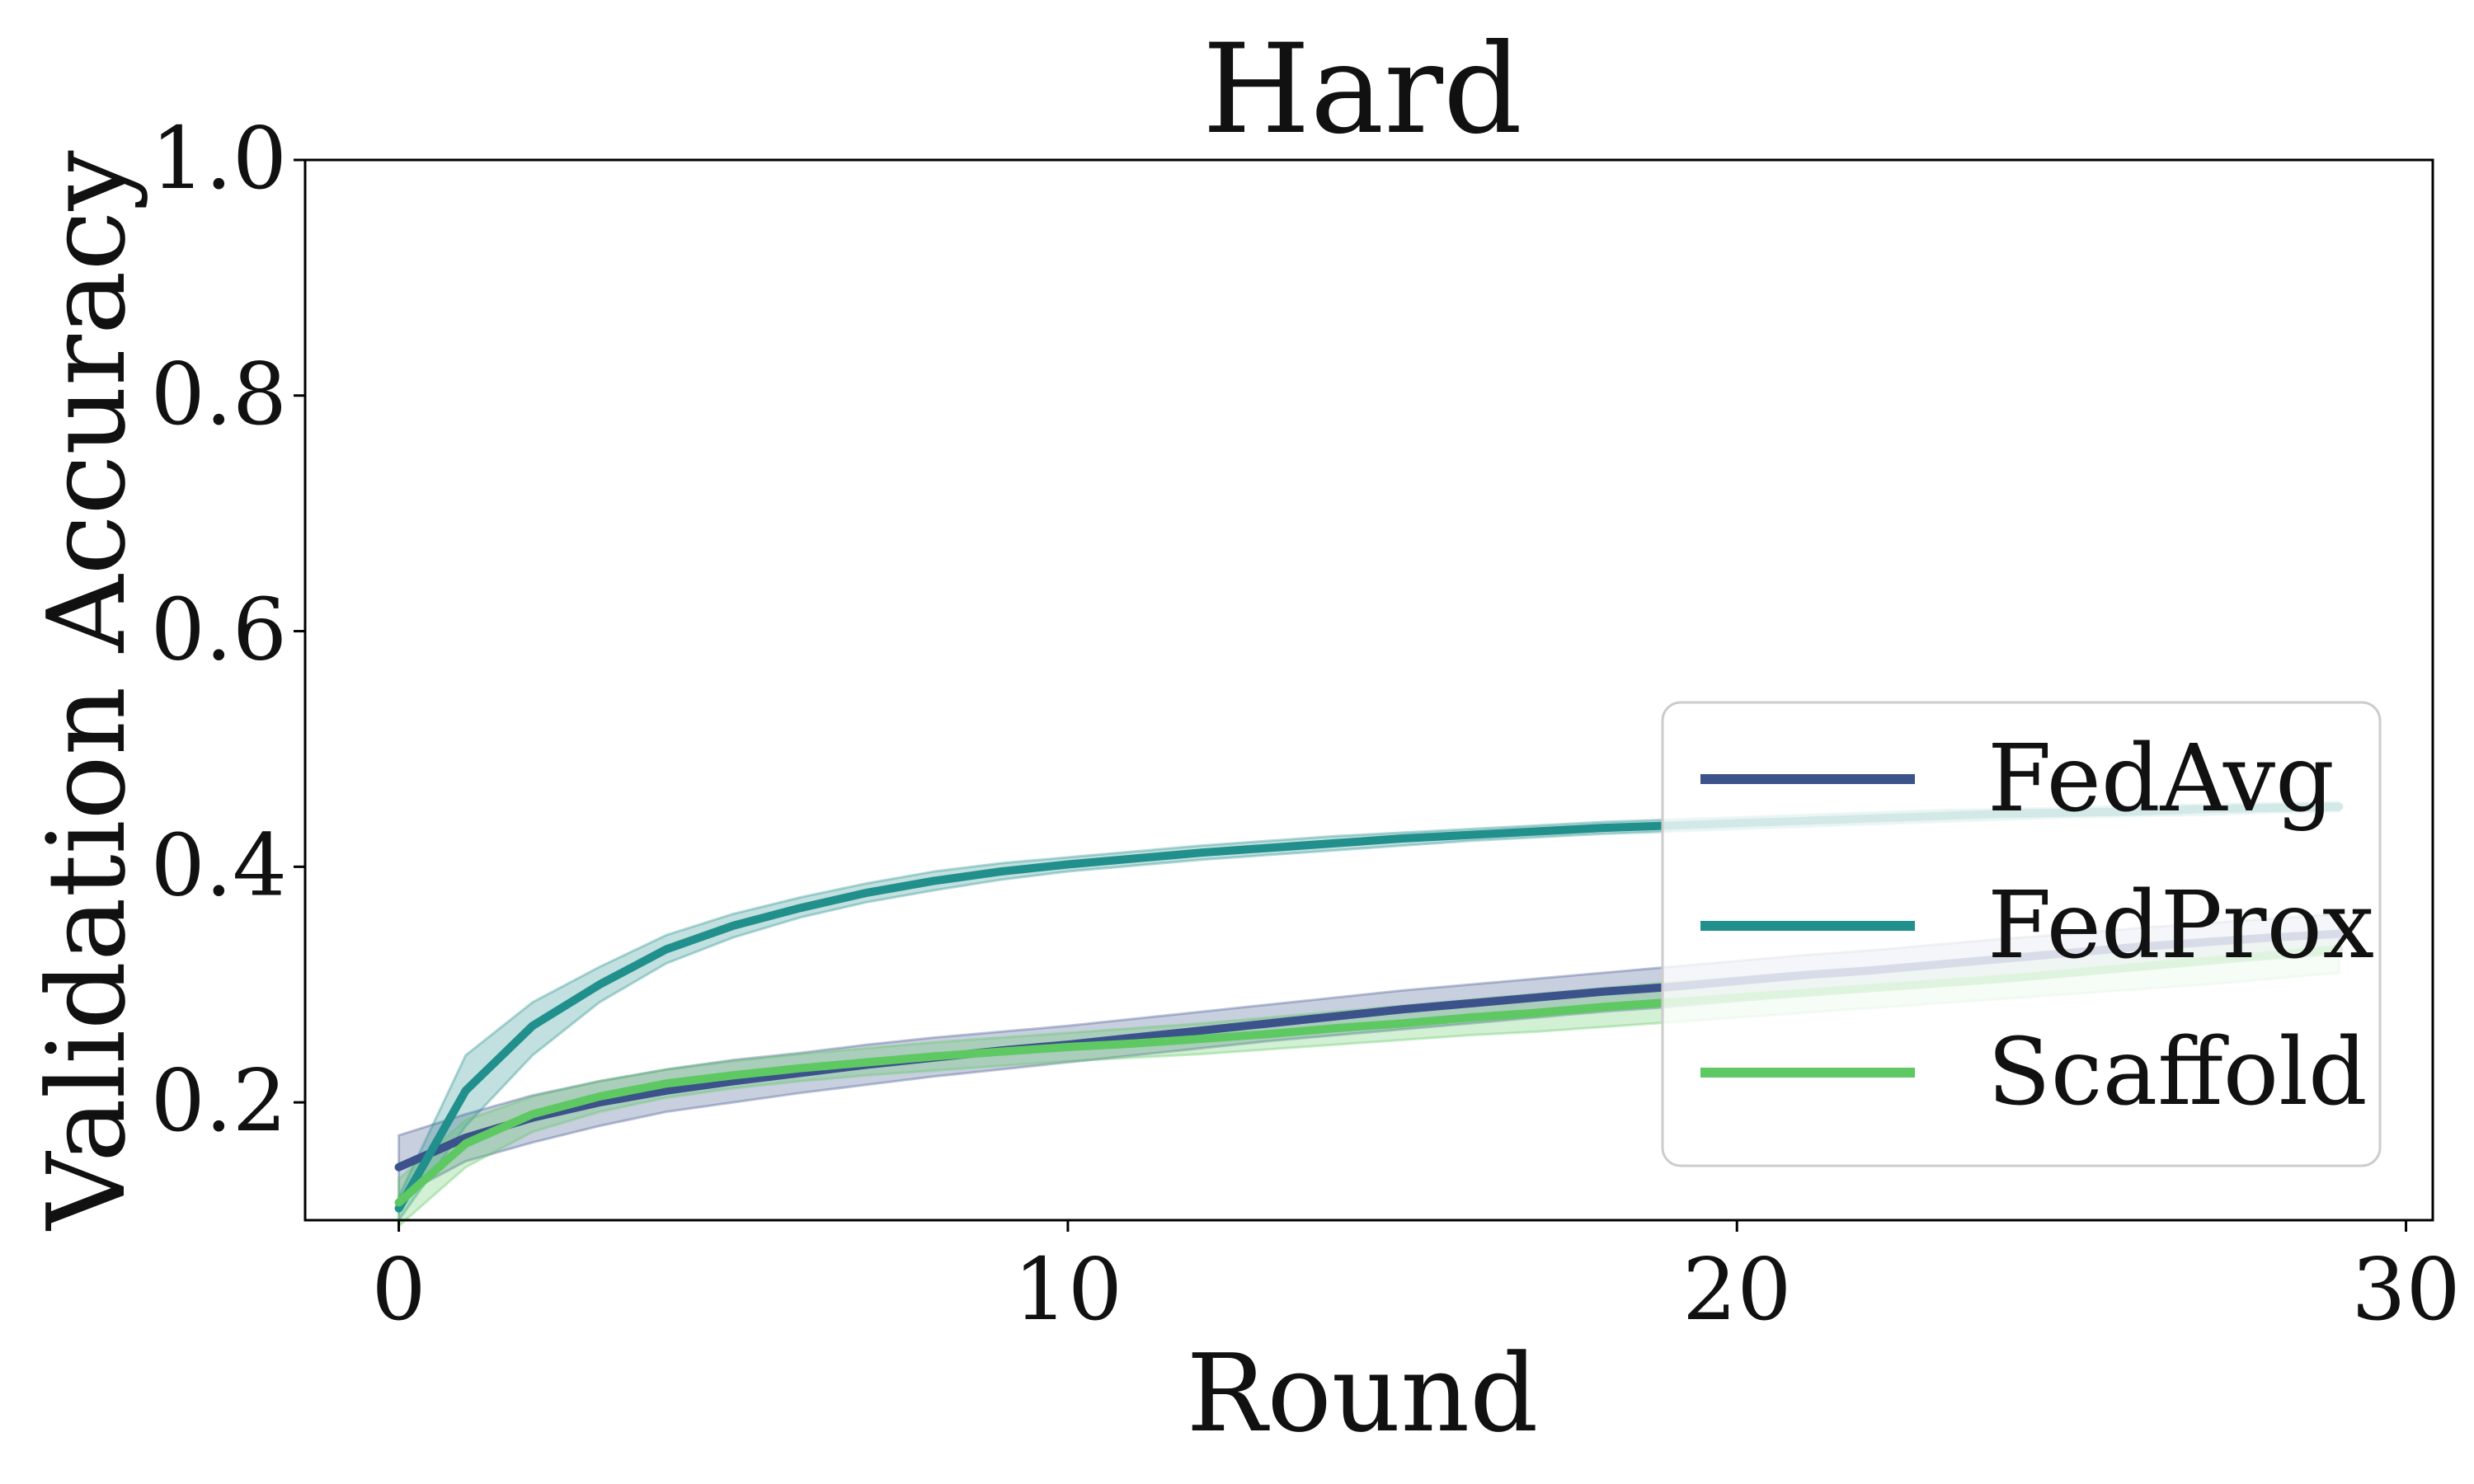 The height and width of the screenshot is (1484, 2474). I want to click on y-tick-label: 0.8, so click(219, 394).